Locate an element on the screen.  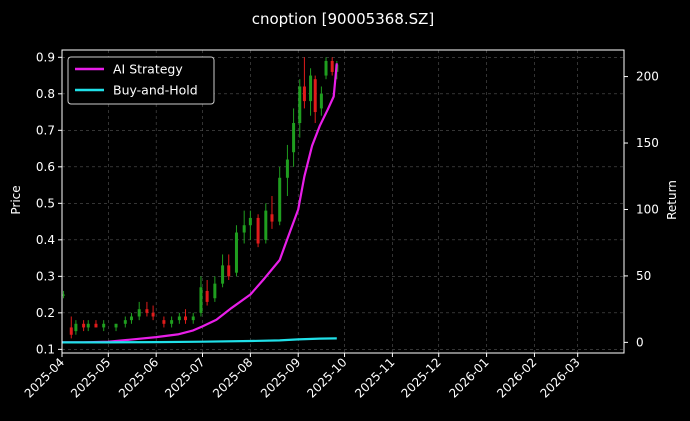
y-left-tick-label: 0.5 is located at coordinates (45, 203).